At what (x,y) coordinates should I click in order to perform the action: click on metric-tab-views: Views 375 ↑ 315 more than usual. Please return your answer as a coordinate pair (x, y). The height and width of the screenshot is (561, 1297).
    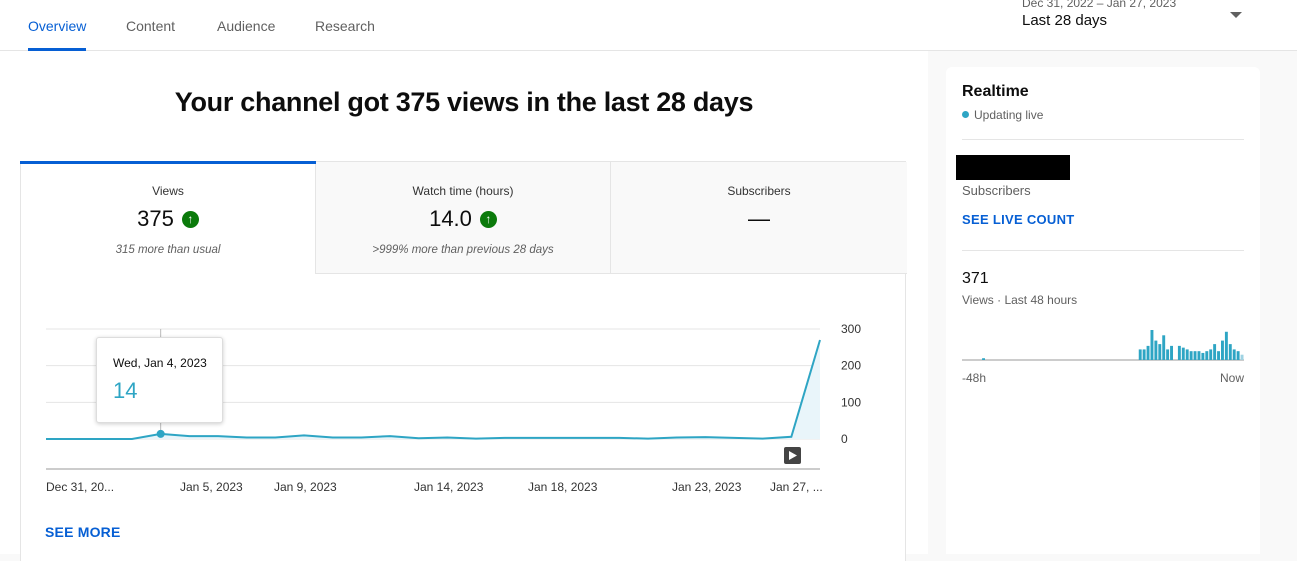
    Looking at the image, I should click on (168, 217).